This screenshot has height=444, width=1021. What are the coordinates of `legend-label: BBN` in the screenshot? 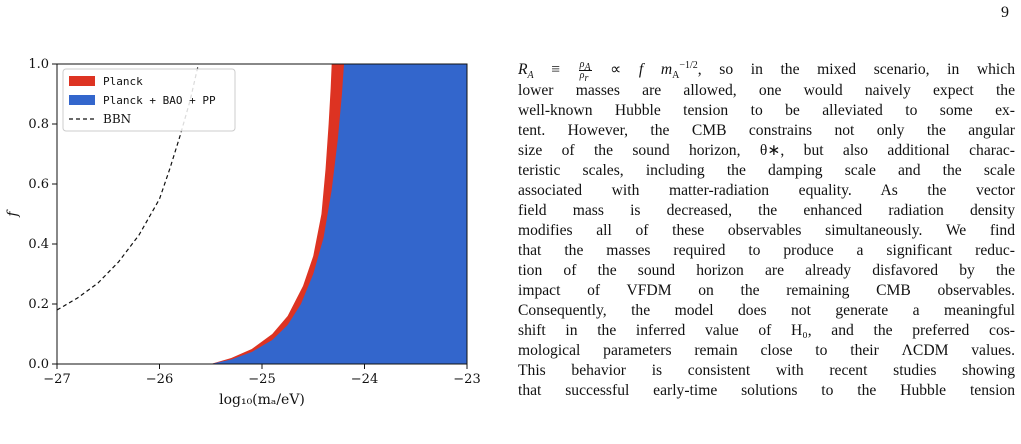 It's located at (117, 119).